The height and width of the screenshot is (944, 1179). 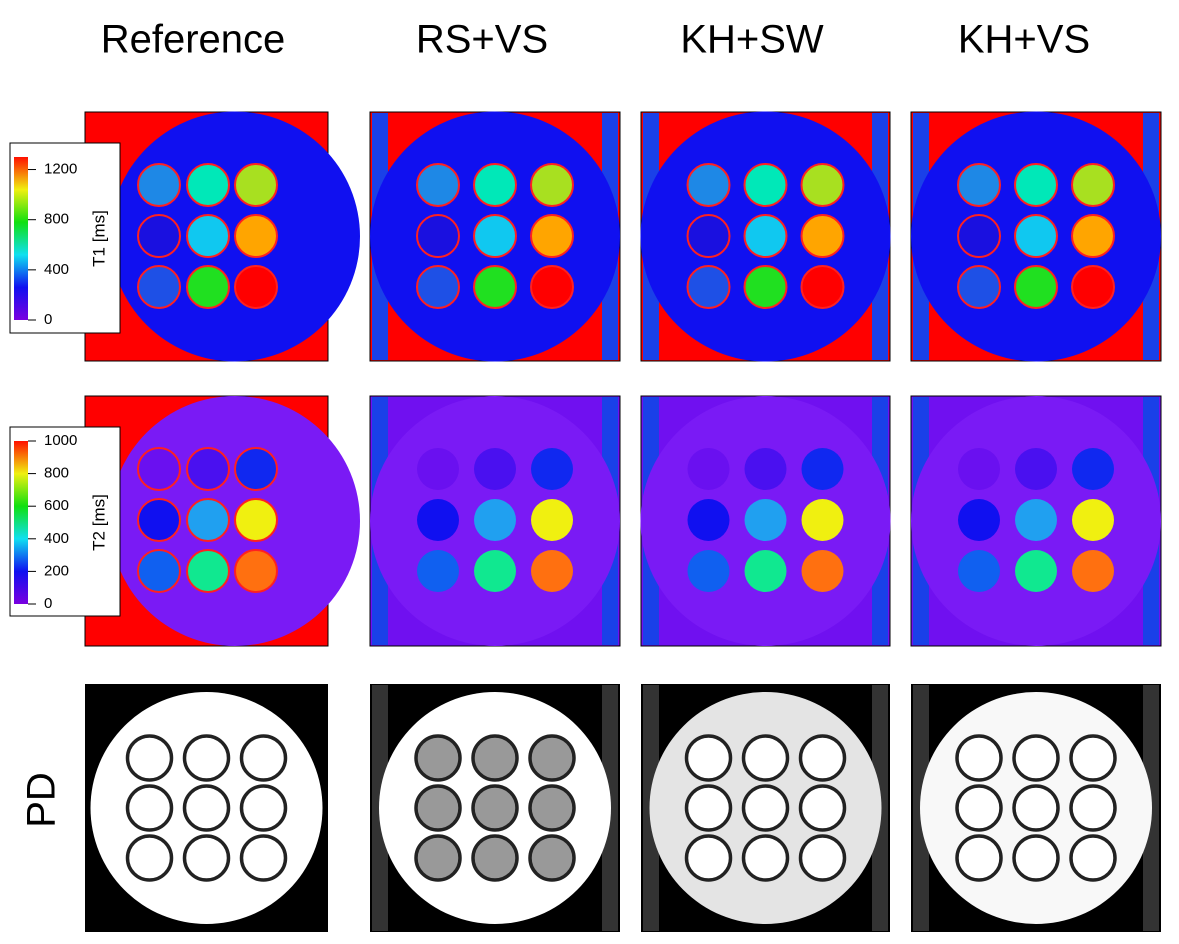 What do you see at coordinates (752, 40) in the screenshot?
I see `column-title: KH+SW` at bounding box center [752, 40].